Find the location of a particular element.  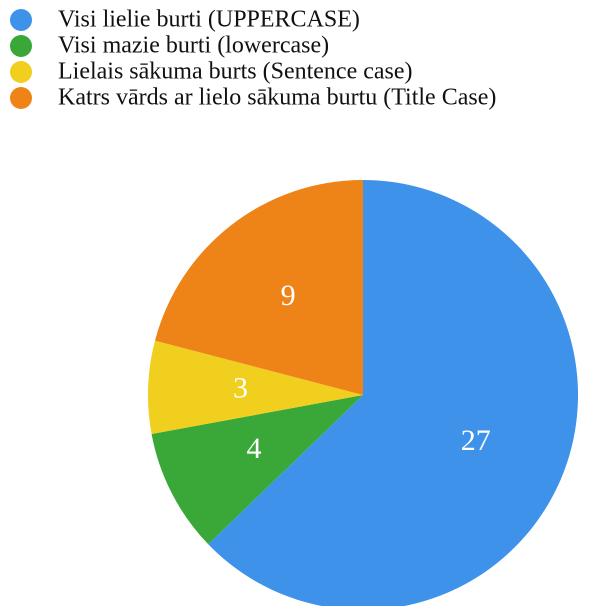

legend-label: Visi lielie burti (UPPERCASE) is located at coordinates (209, 20).